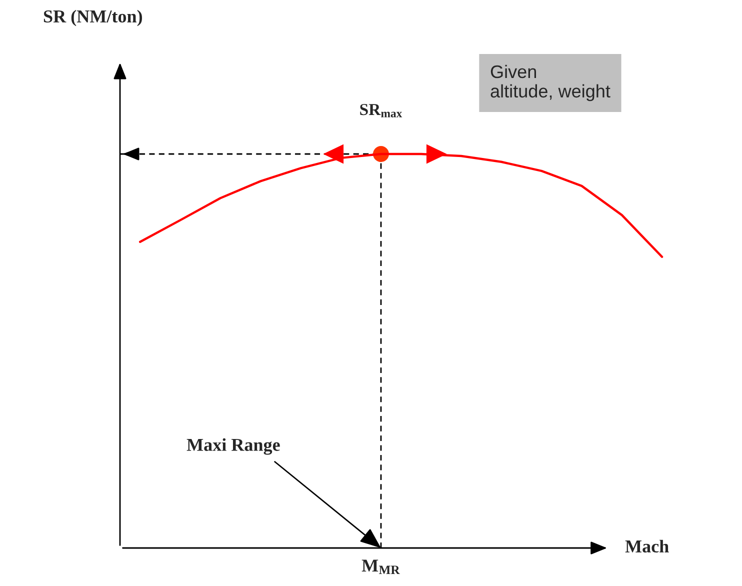 The width and height of the screenshot is (742, 586). I want to click on text: M$_{MR}$, so click(381, 567).